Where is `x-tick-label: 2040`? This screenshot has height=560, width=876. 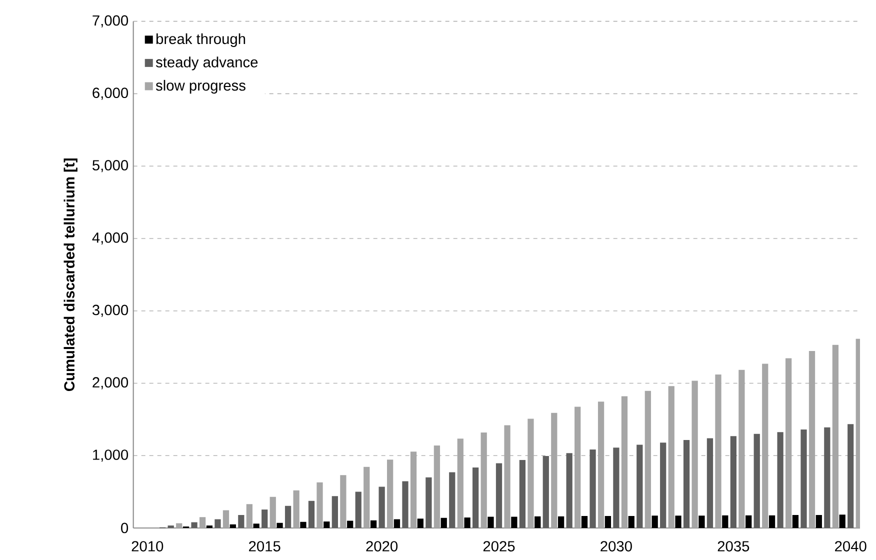 x-tick-label: 2040 is located at coordinates (850, 546).